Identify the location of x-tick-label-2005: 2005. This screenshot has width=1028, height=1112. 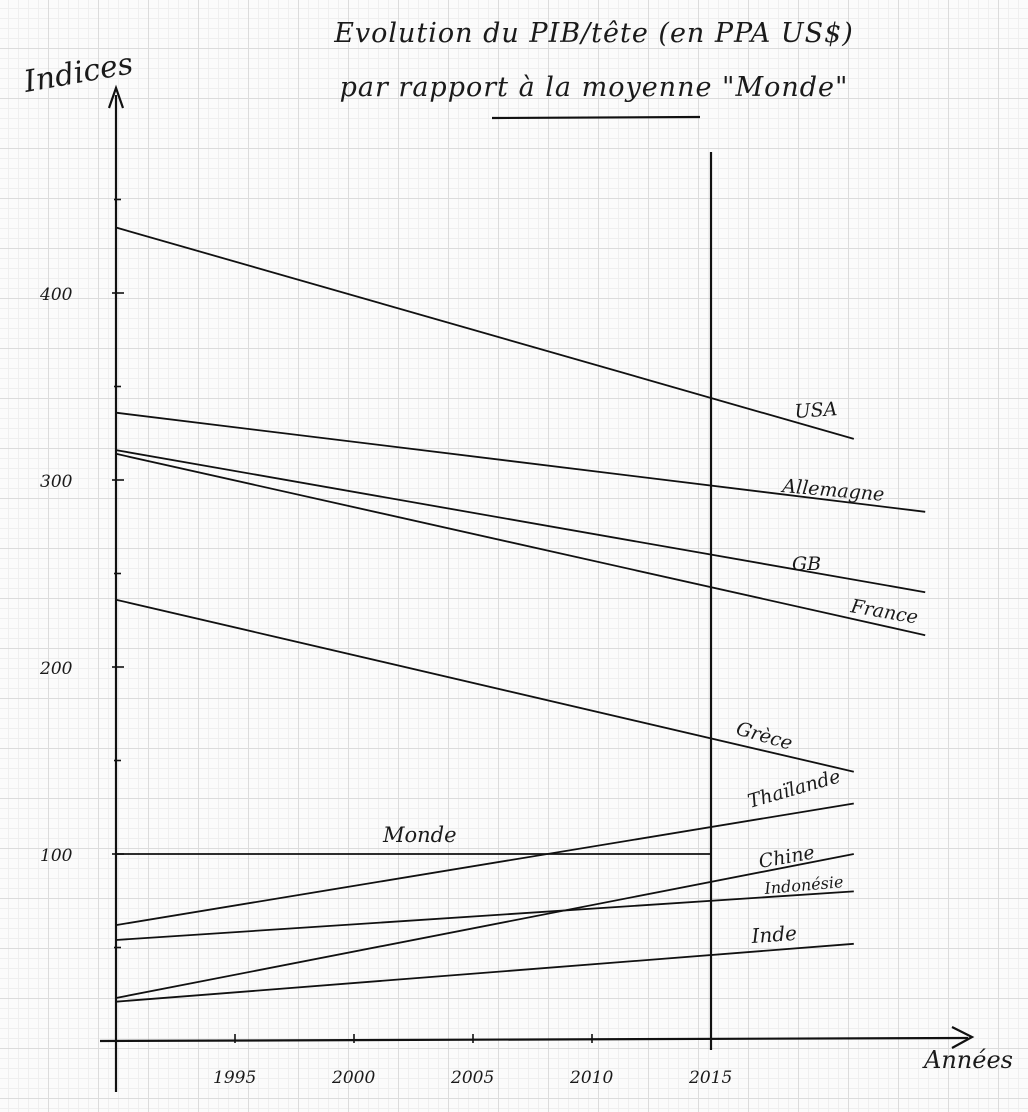
(472, 1078).